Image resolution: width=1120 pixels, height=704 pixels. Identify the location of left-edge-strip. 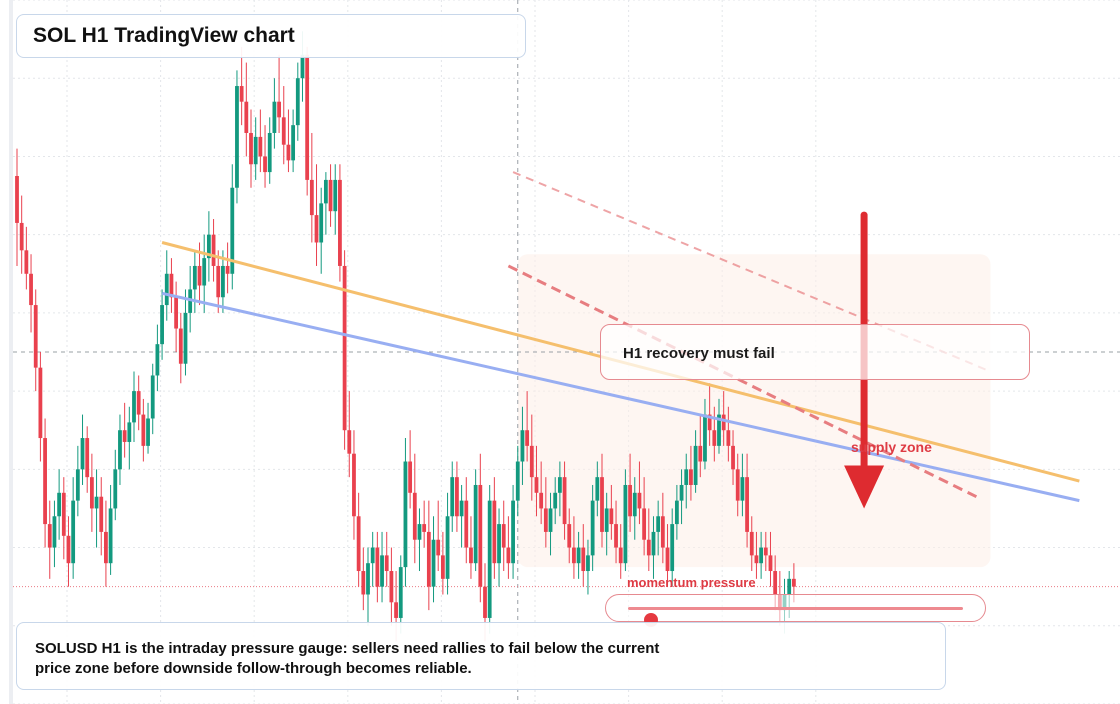
(11, 352).